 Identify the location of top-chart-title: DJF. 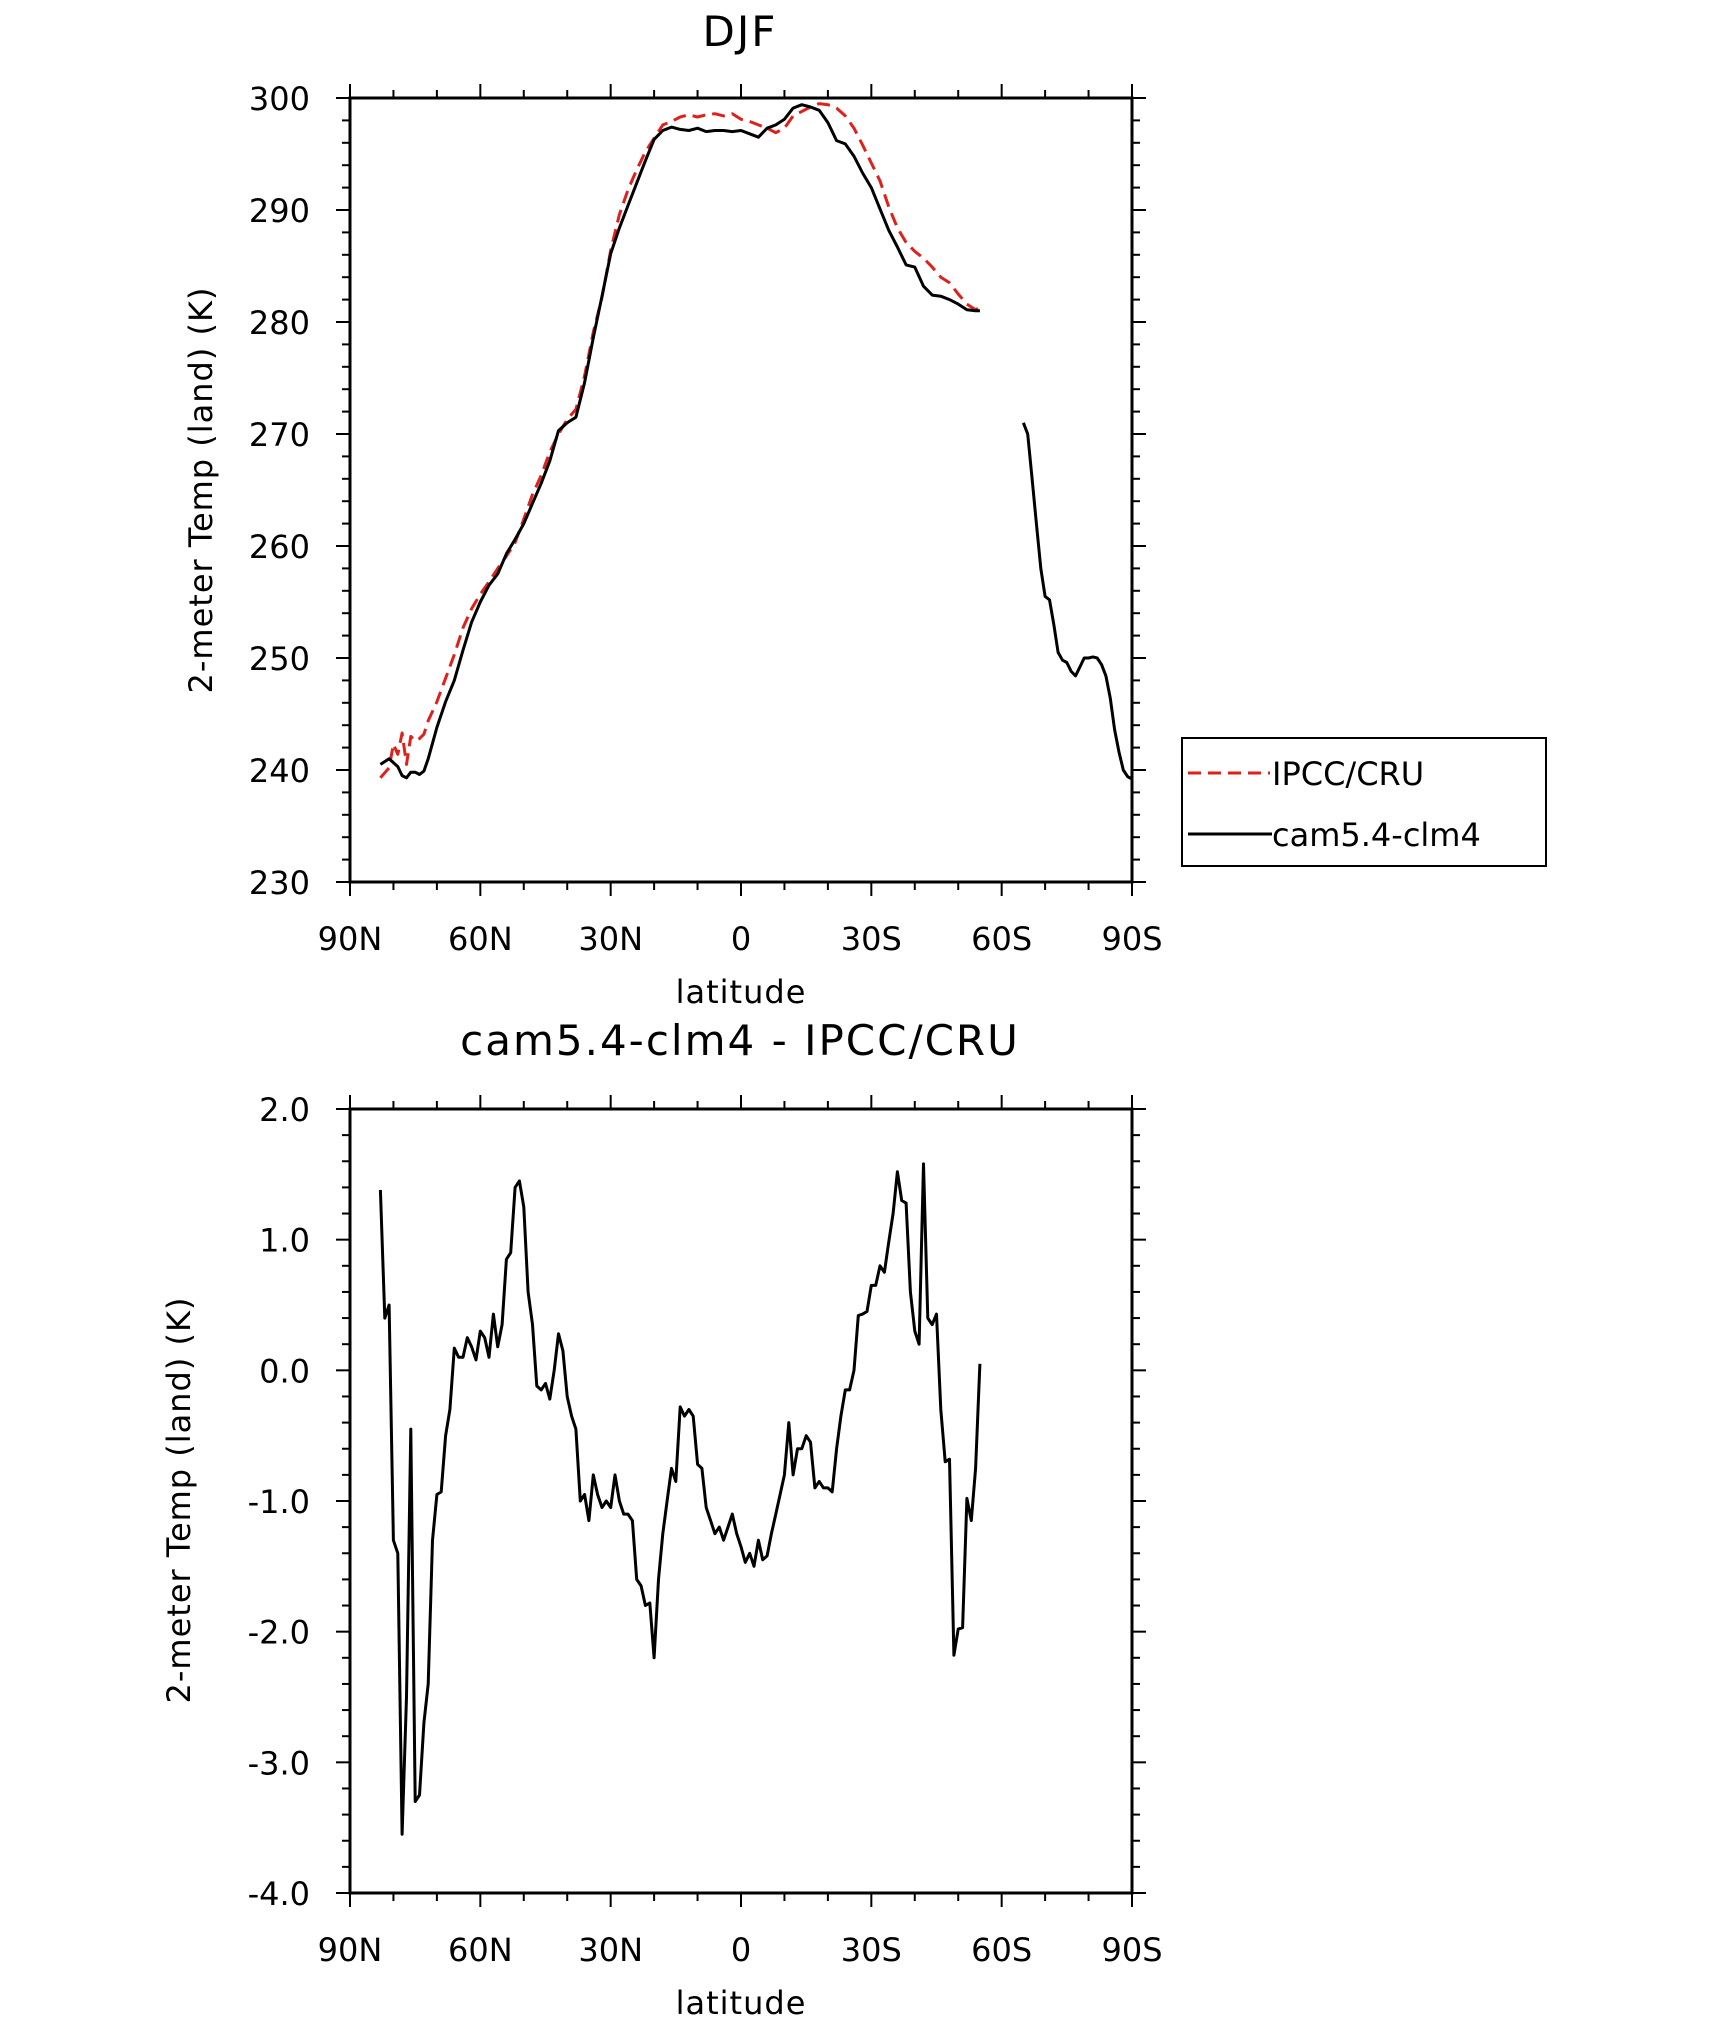
(740, 31).